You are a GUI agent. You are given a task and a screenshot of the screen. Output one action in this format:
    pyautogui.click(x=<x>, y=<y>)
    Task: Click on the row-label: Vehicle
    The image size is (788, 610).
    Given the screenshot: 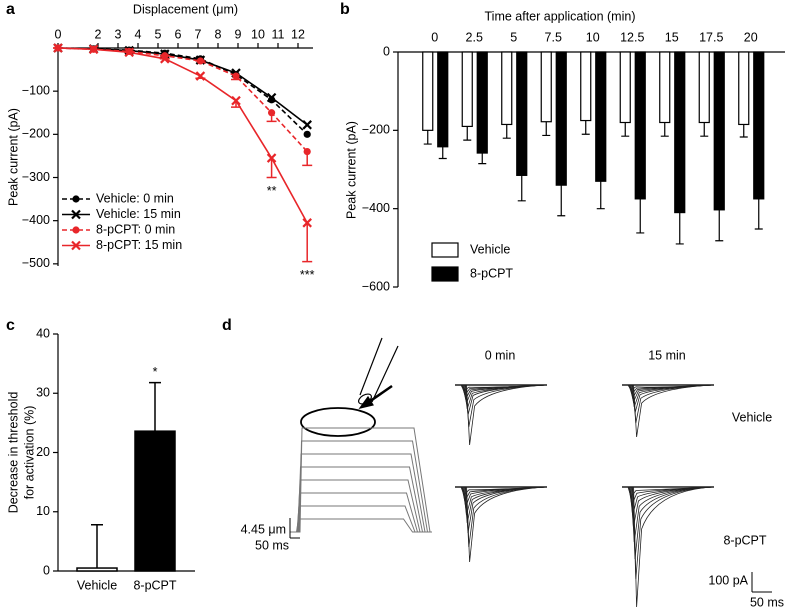 What is the action you would take?
    pyautogui.click(x=752, y=417)
    